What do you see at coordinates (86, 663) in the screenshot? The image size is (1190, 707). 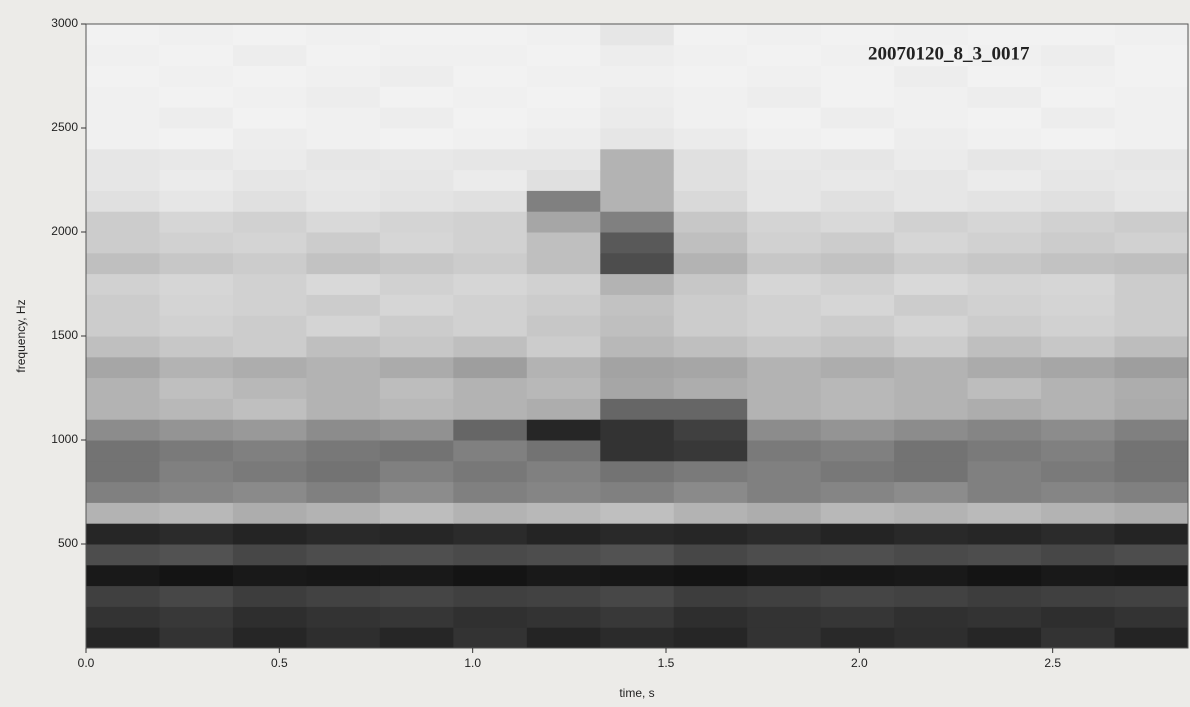 I see `x-tick-label: 0.0` at bounding box center [86, 663].